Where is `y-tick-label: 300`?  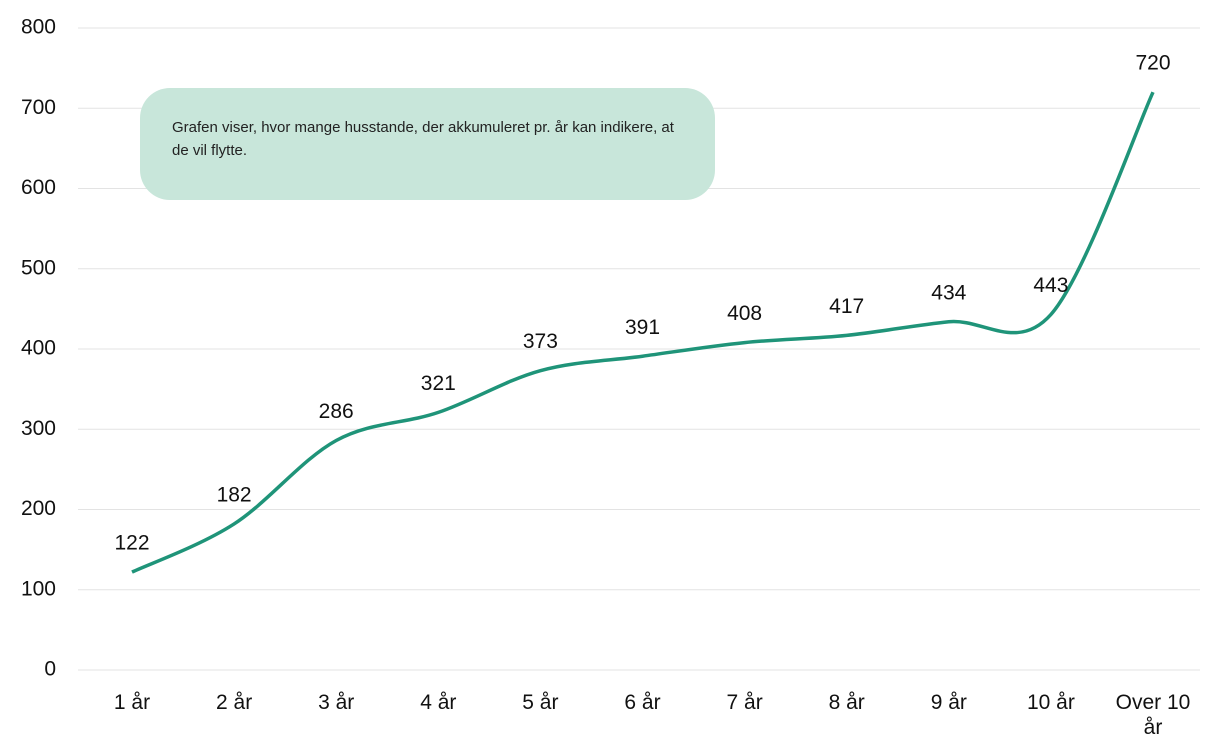
y-tick-label: 300 is located at coordinates (38, 428).